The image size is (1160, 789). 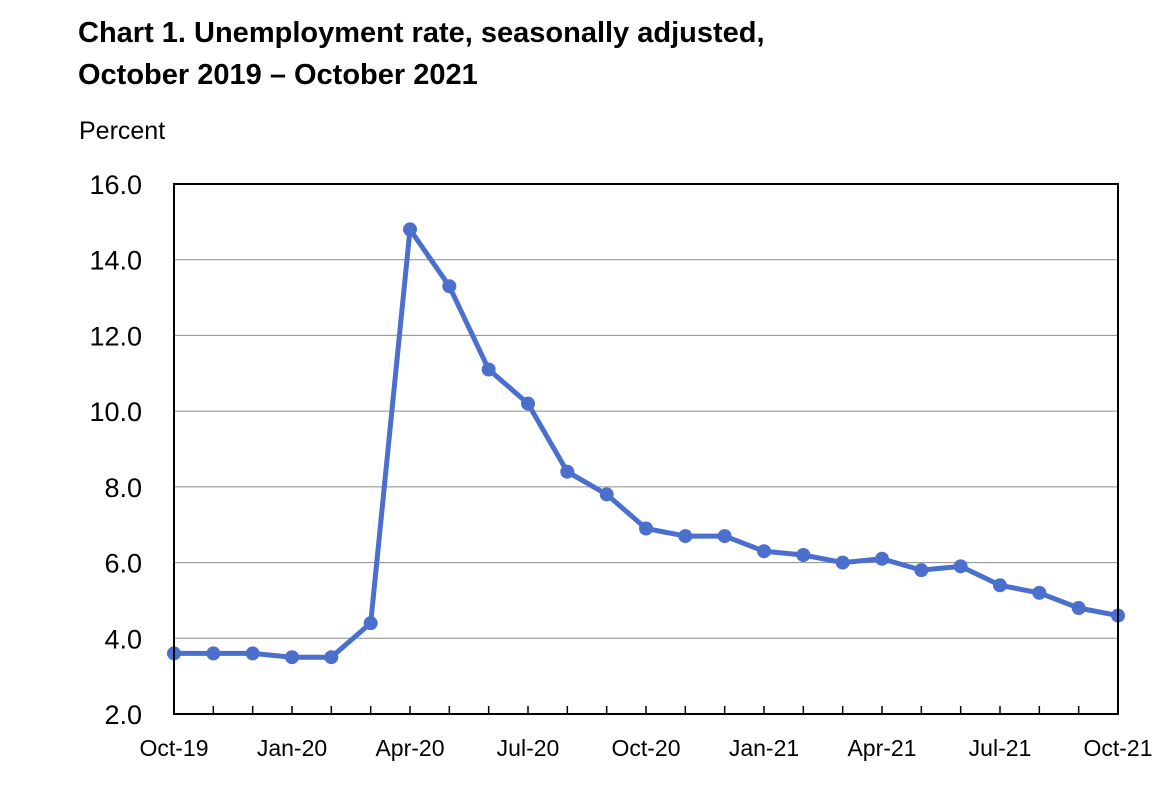 I want to click on y-tick-label: 10.0, so click(x=115, y=412).